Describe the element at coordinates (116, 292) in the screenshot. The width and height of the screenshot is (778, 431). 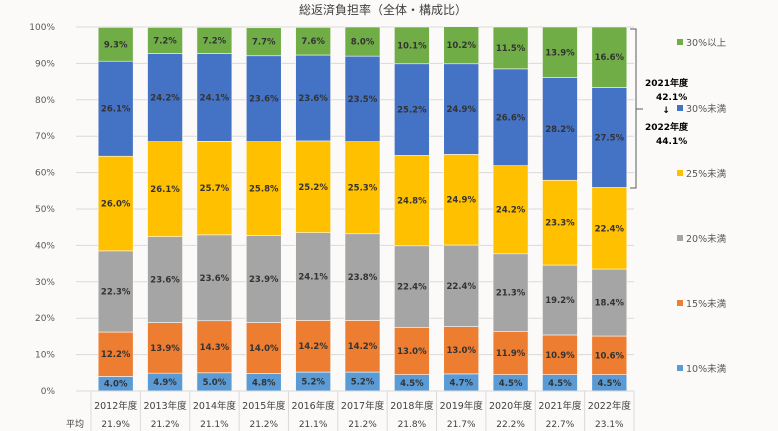
I see `data-label: 22.3%` at that location.